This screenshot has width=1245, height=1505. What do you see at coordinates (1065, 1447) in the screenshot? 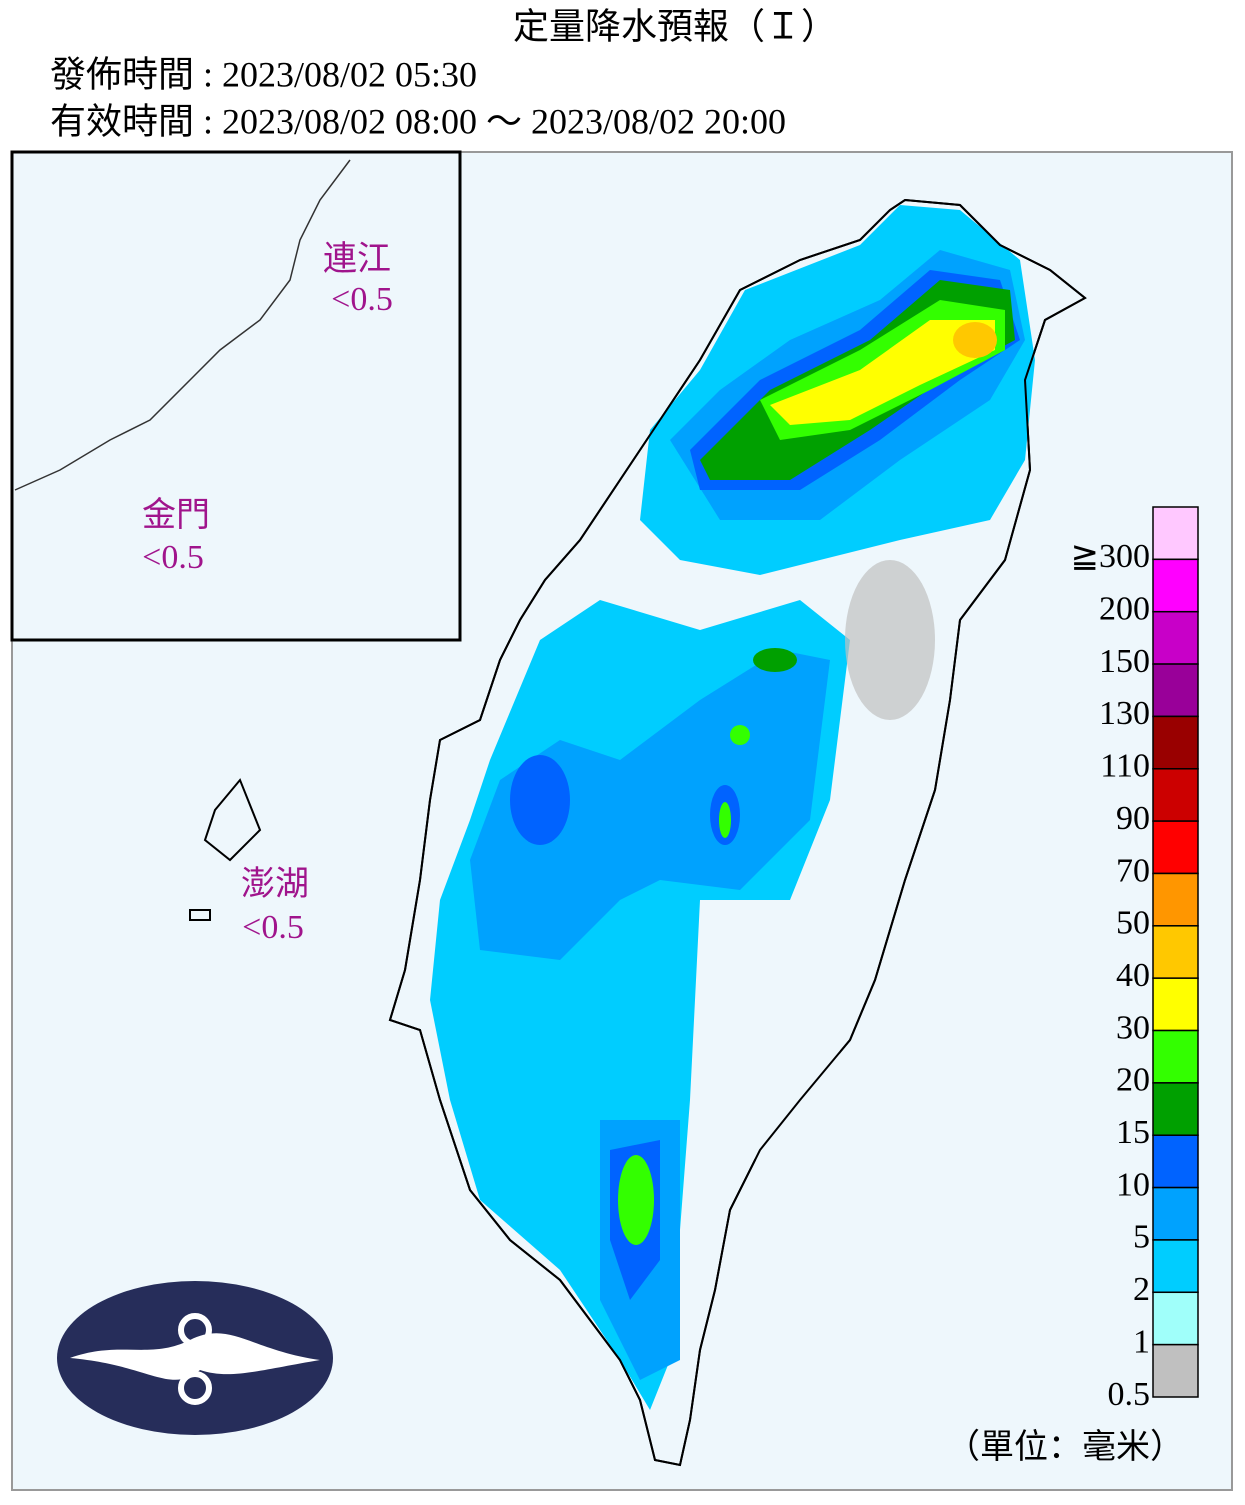
I see `unit-label: （單位：毫米）` at bounding box center [1065, 1447].